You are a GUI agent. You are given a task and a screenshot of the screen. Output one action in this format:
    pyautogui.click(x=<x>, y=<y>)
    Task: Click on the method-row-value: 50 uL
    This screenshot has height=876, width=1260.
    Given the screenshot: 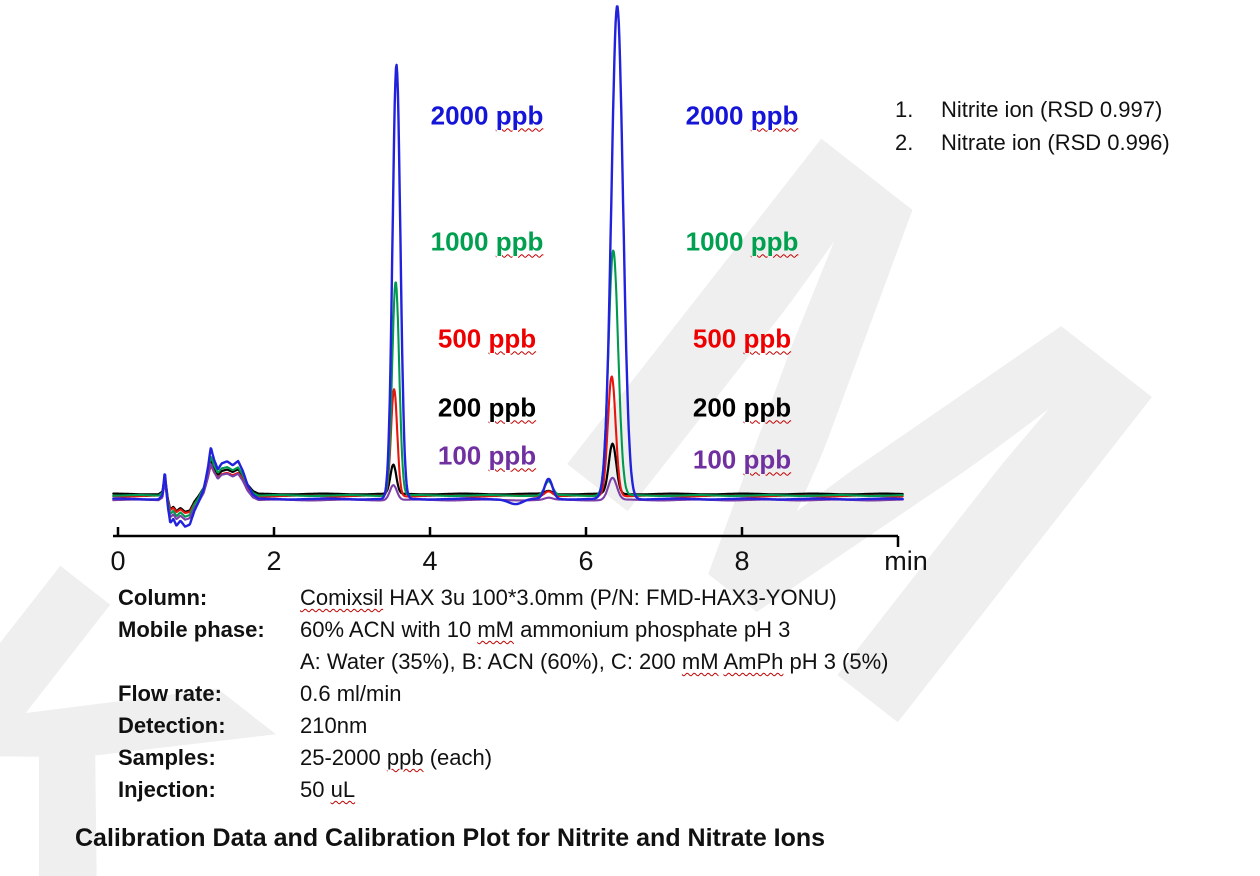 What is the action you would take?
    pyautogui.click(x=327, y=790)
    